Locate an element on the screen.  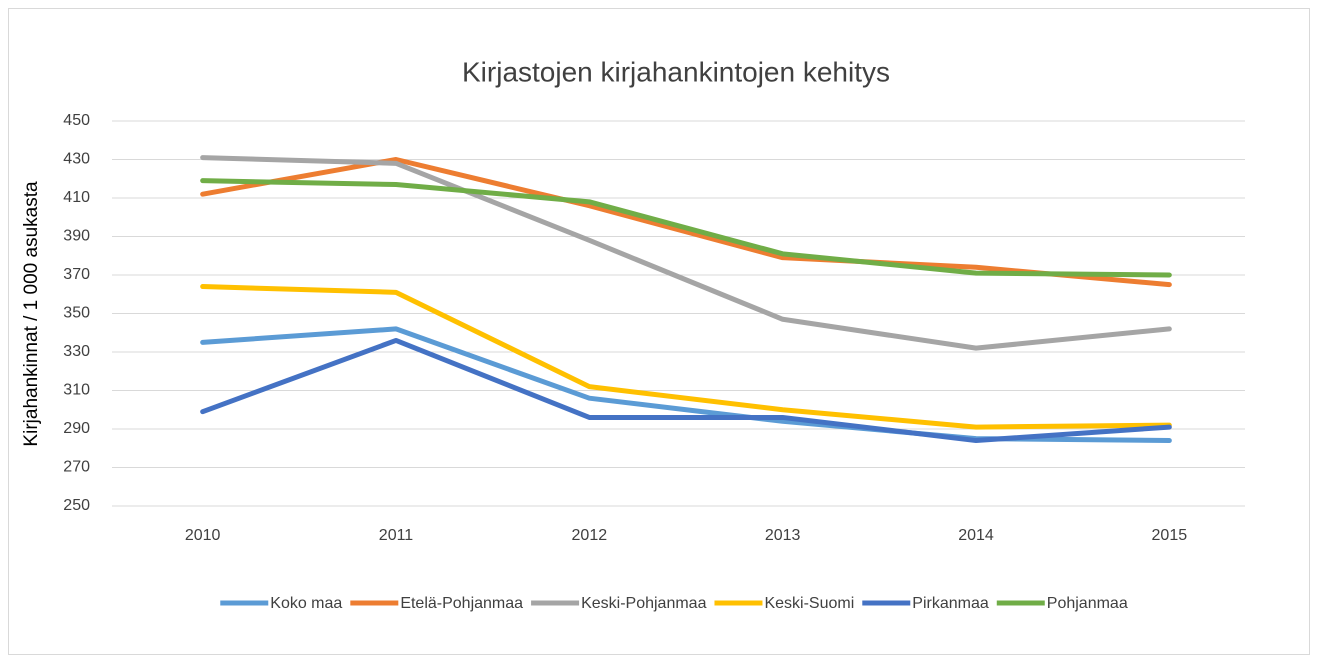
x-tick-label: 2012 is located at coordinates (590, 535).